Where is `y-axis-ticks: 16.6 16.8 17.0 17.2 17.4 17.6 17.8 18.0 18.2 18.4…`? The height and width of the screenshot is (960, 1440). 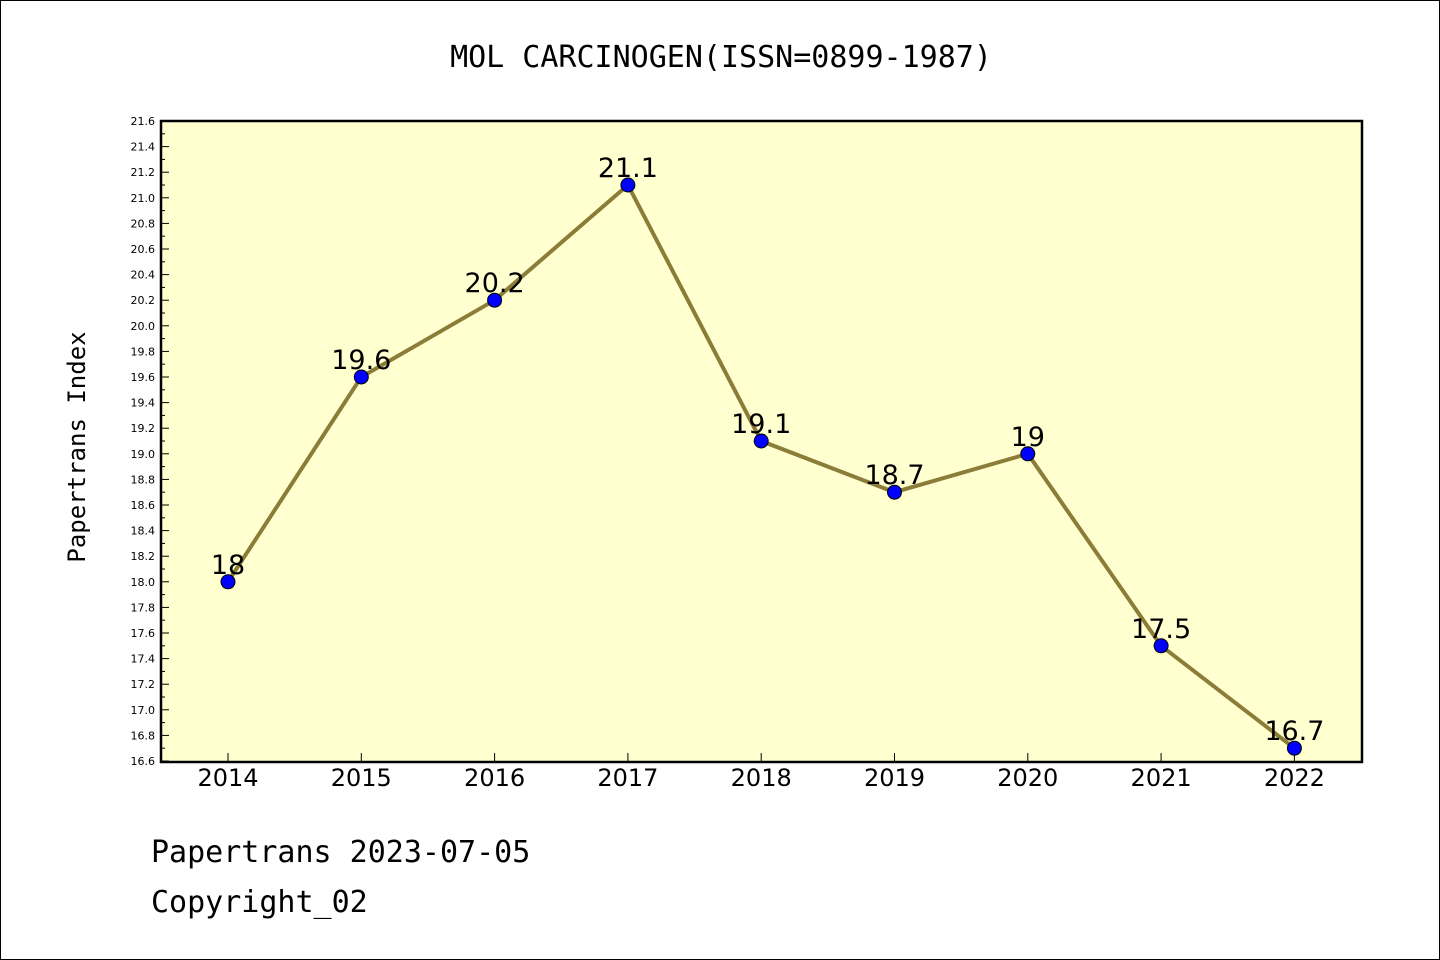
y-axis-ticks: 16.6 16.8 17.0 17.2 17.4 17.6 17.8 18.0 18.2 18.4… is located at coordinates (150, 441).